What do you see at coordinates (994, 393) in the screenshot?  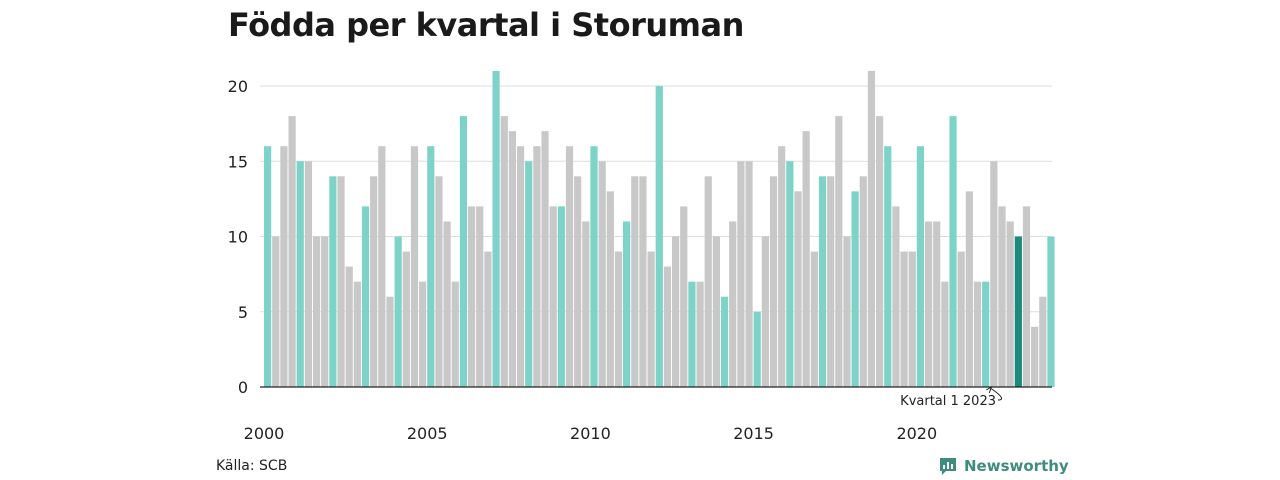 I see `annotation-arrow` at bounding box center [994, 393].